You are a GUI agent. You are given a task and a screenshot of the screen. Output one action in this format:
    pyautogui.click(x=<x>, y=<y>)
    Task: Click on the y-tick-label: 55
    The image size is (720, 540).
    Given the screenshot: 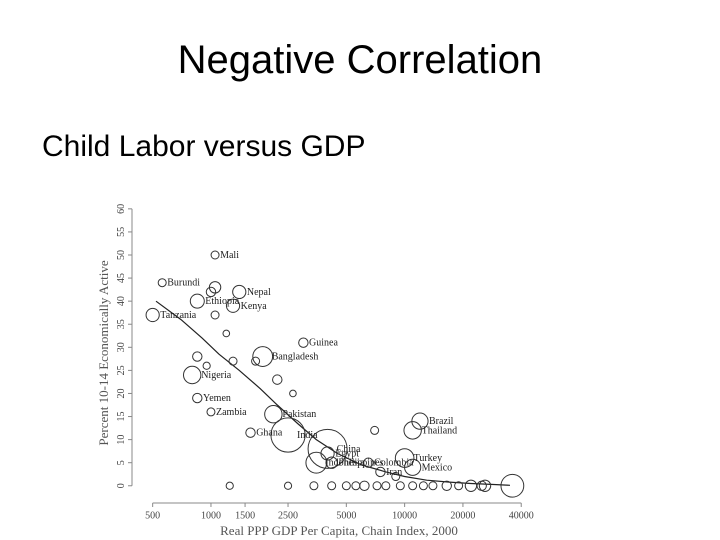 What is the action you would take?
    pyautogui.click(x=121, y=232)
    